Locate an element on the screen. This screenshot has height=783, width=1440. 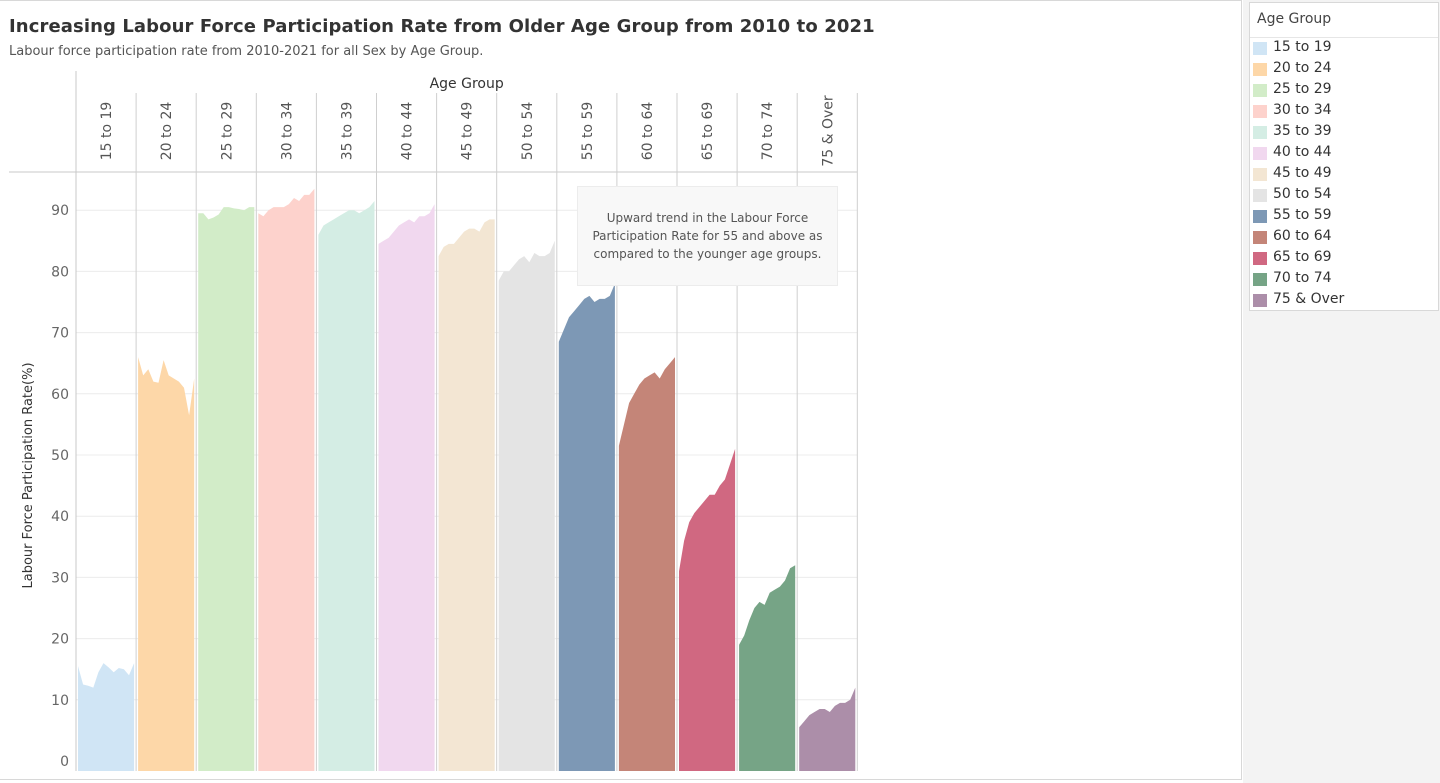
legend-item: 65 to 69 is located at coordinates (1343, 259).